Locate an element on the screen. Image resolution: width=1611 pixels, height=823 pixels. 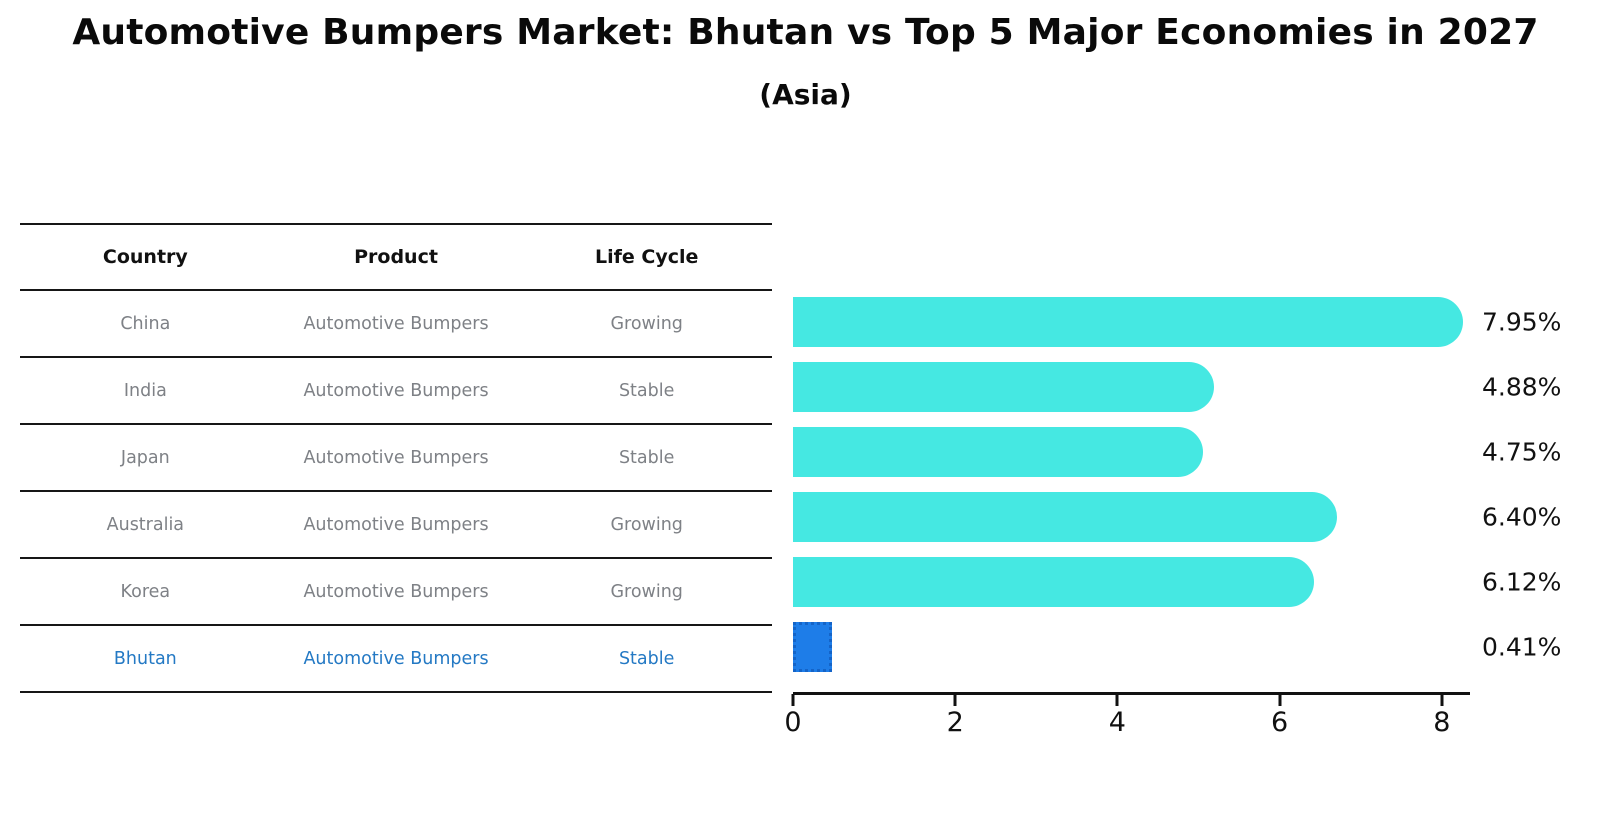
header-life-cycle: Life Cycle is located at coordinates (646, 257).